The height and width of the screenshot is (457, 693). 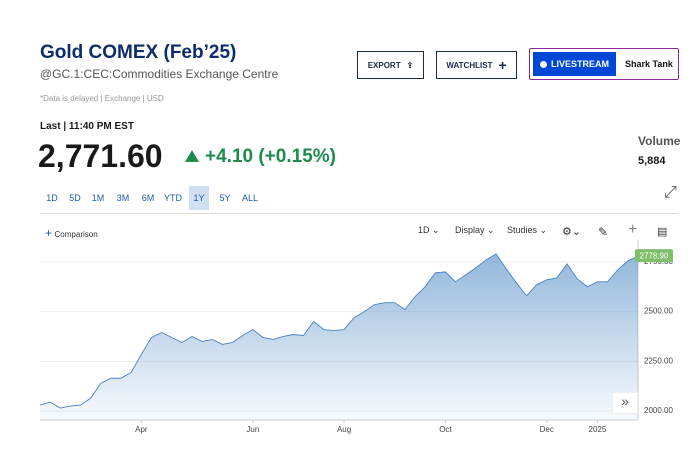 What do you see at coordinates (159, 74) in the screenshot?
I see `symbol: @GC.1:CEC:Commodities Exchange Centre` at bounding box center [159, 74].